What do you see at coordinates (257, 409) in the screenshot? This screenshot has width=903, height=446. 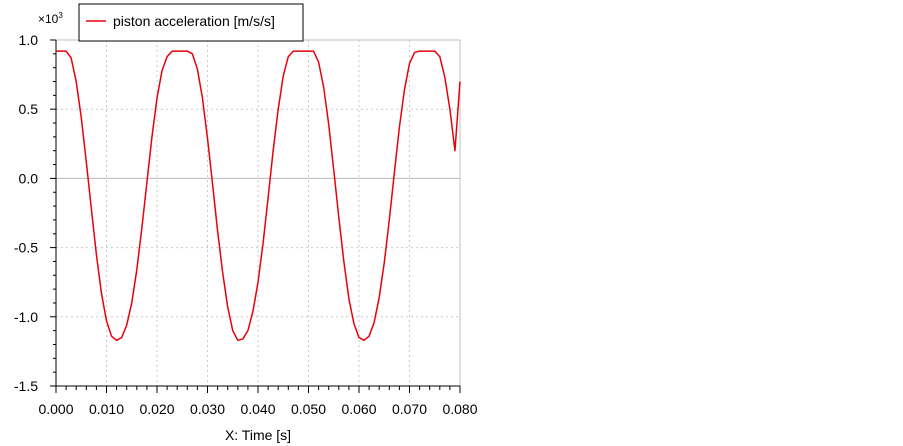 I see `x-tick-label: 0.040` at bounding box center [257, 409].